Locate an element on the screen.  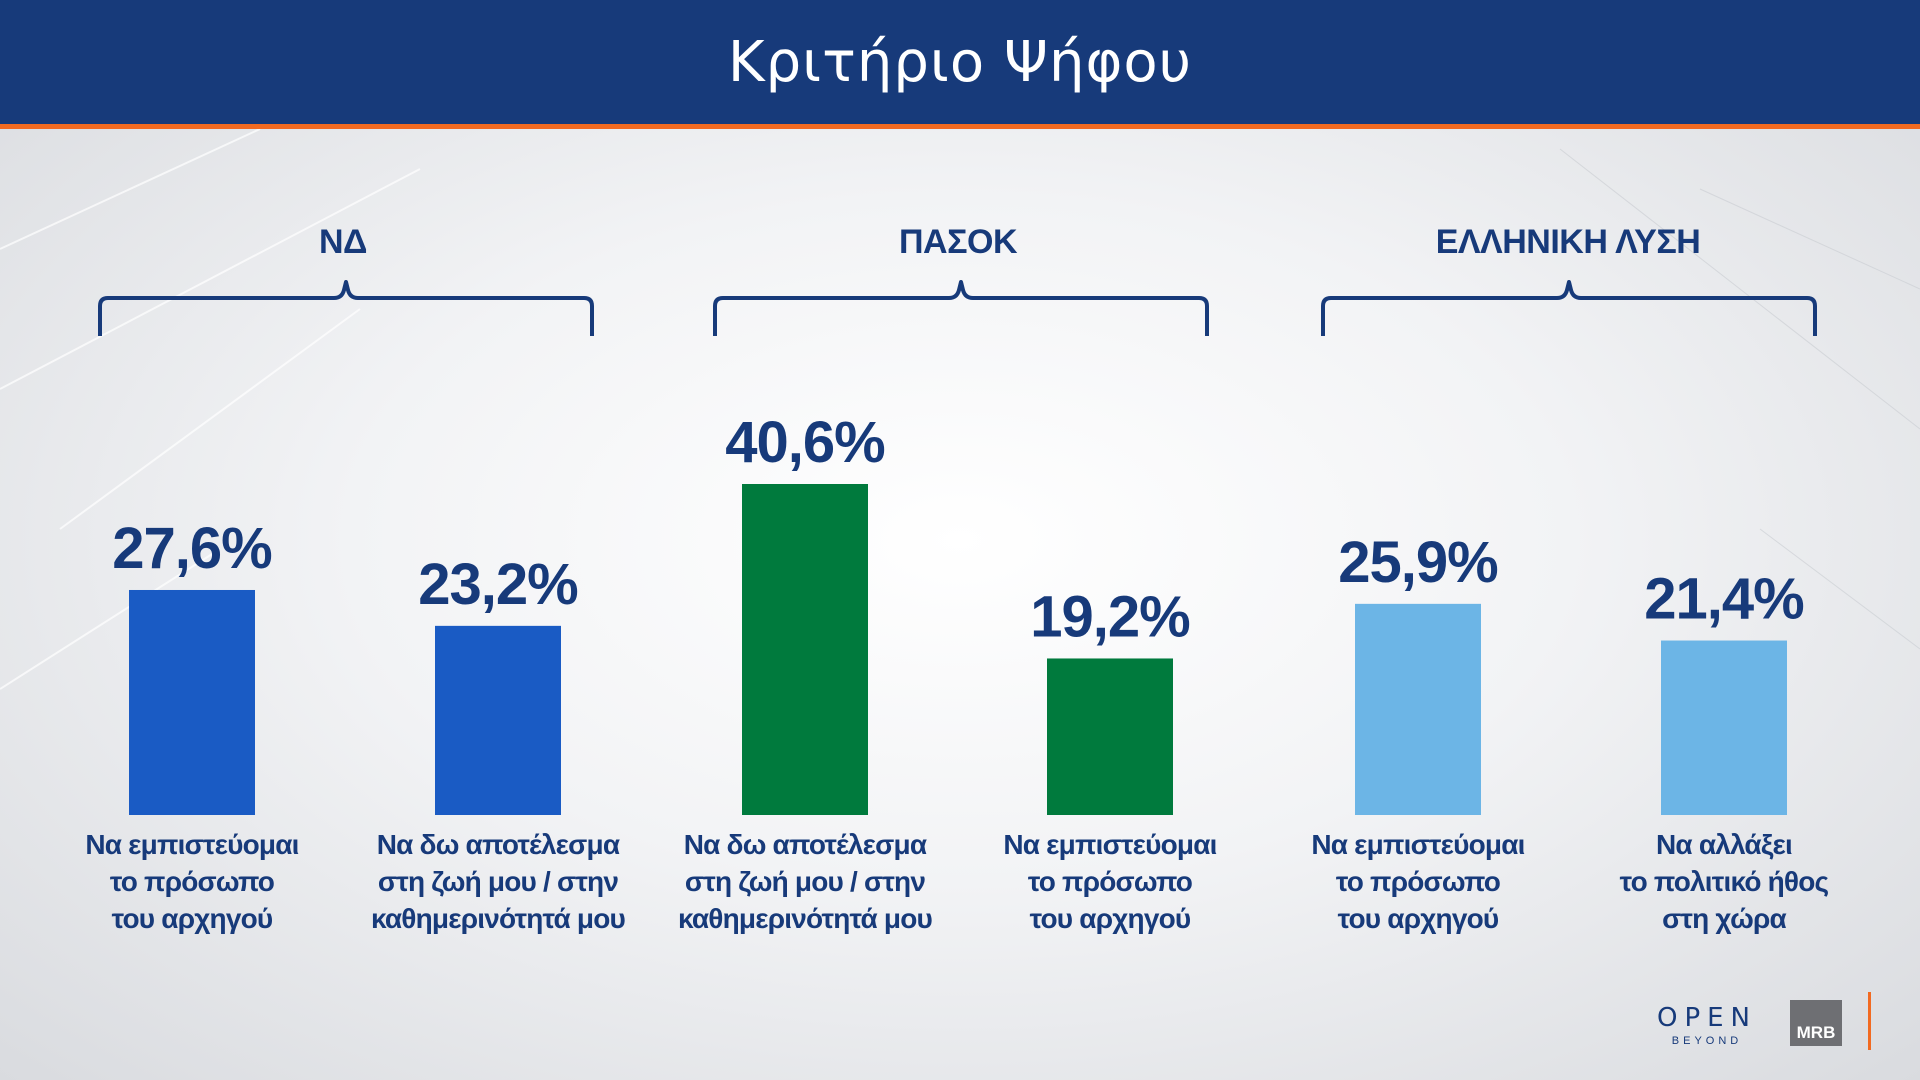
value-label-pasok-2: 19,2% is located at coordinates (1110, 616).